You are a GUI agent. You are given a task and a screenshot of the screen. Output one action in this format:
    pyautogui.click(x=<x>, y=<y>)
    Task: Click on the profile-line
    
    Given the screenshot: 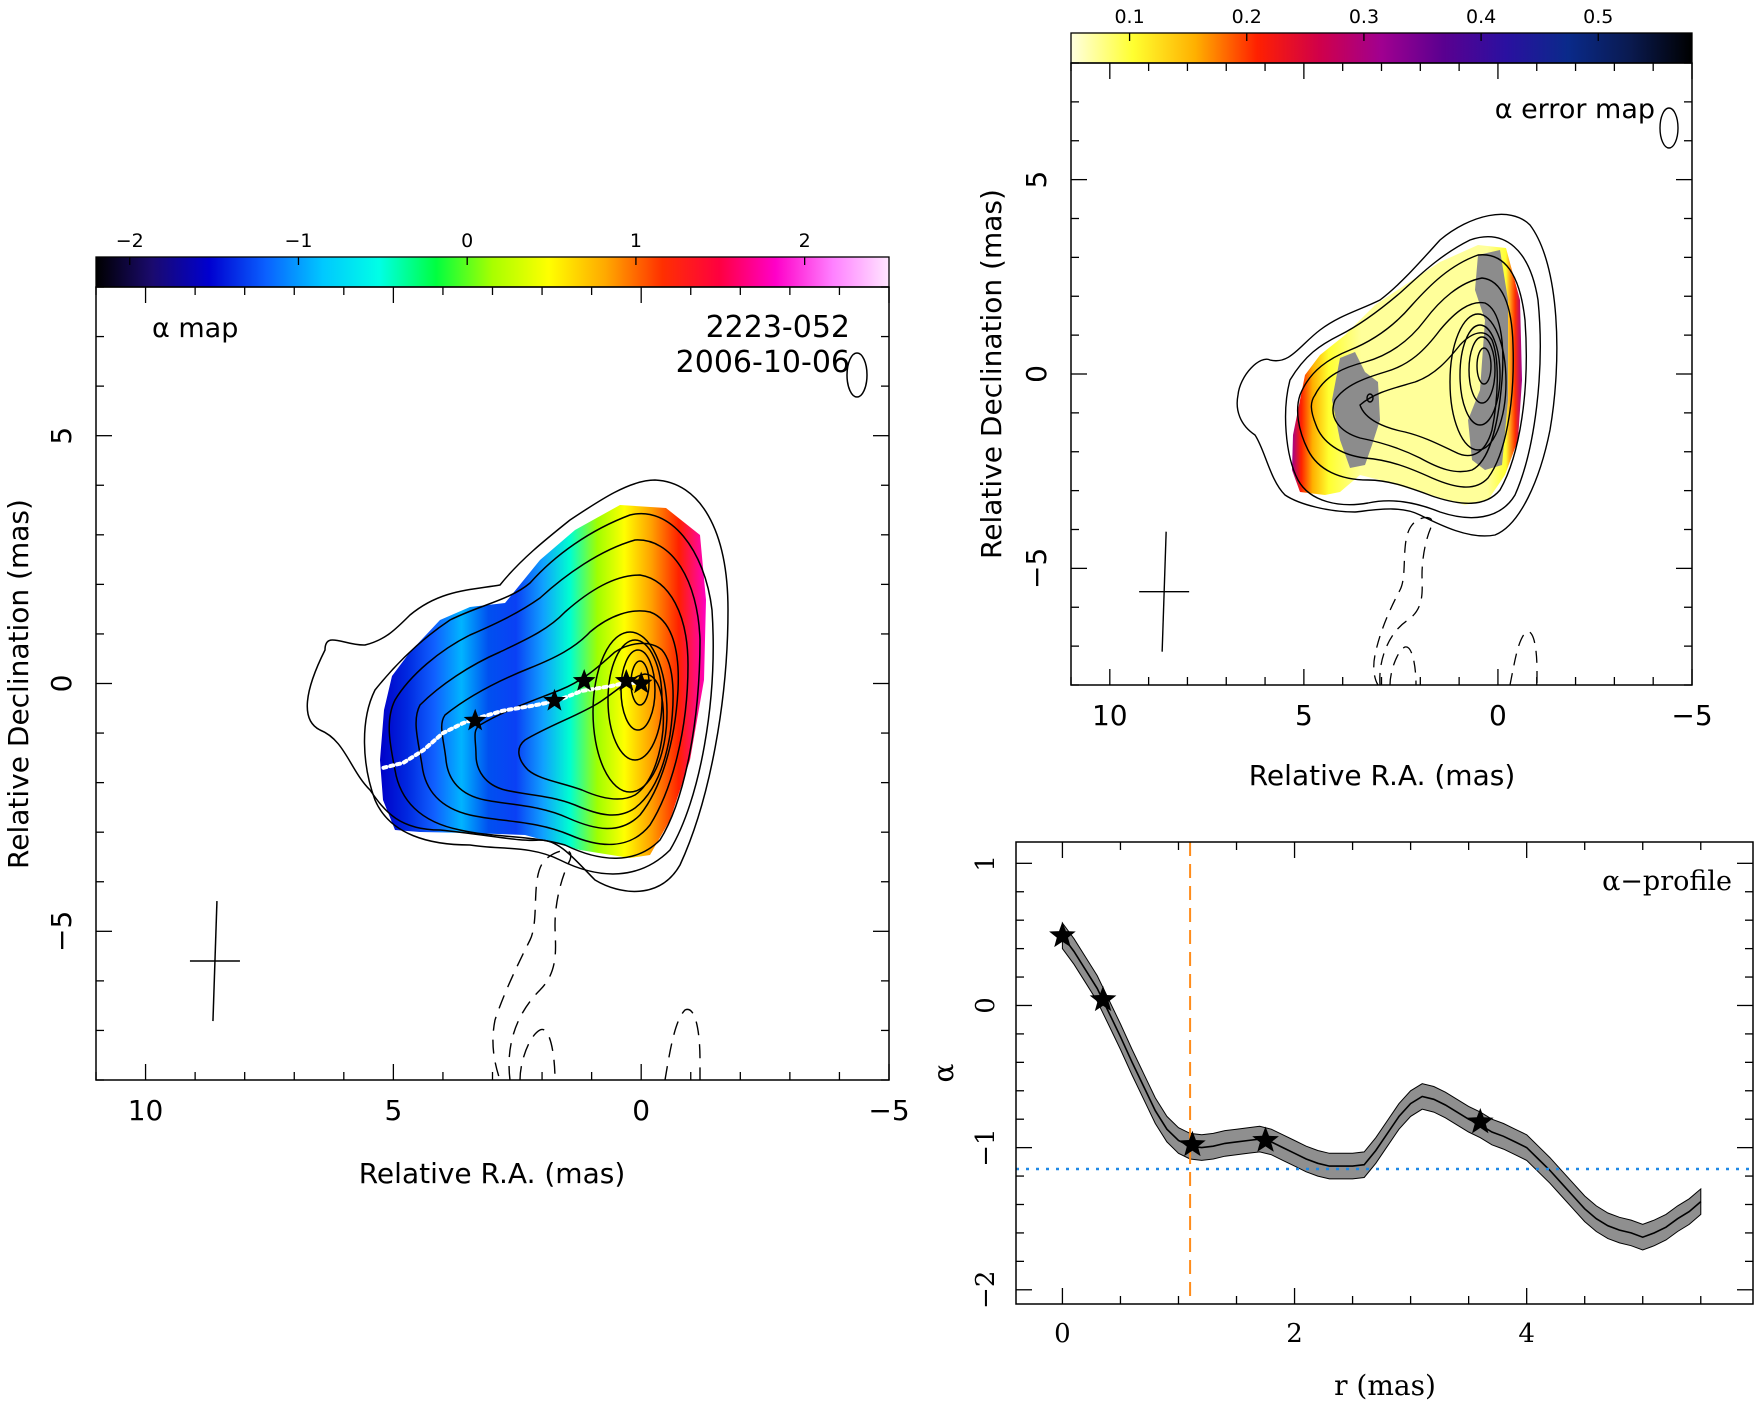 What is the action you would take?
    pyautogui.click(x=1381, y=1087)
    